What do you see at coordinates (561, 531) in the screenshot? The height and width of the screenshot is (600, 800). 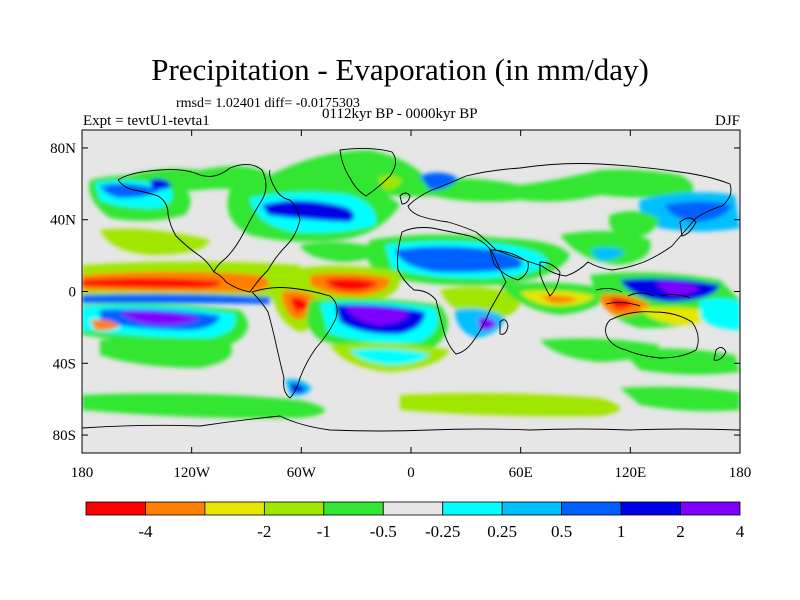 I see `colorbar-label: 0.5` at bounding box center [561, 531].